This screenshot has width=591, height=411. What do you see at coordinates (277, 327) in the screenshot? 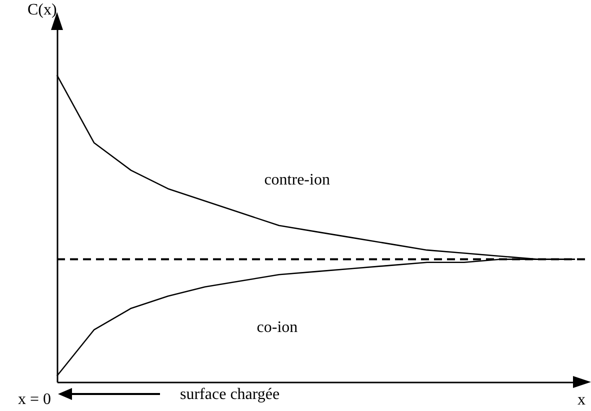
I see `text: co-ion` at bounding box center [277, 327].